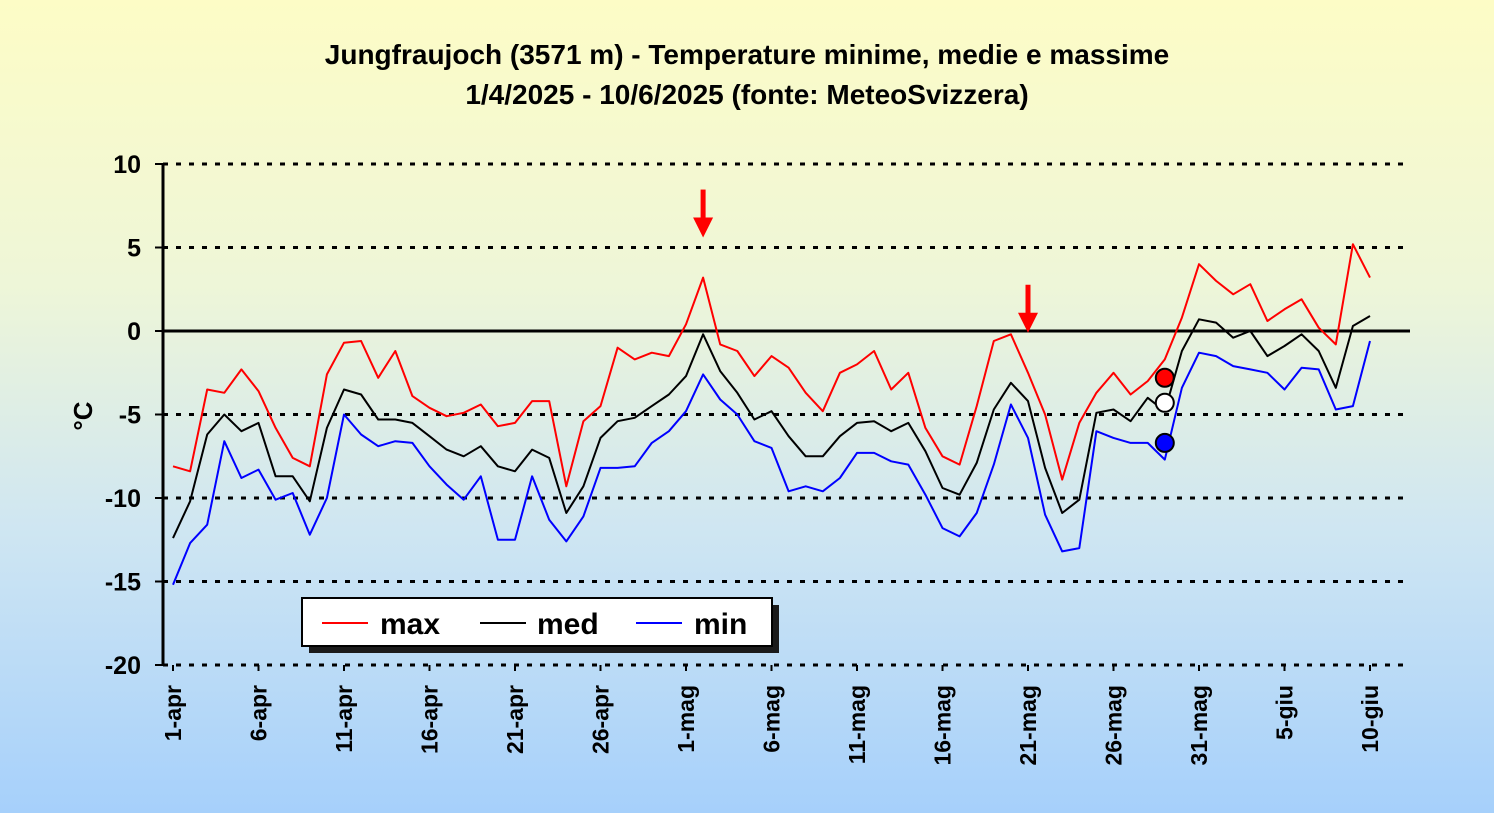  Describe the element at coordinates (1028, 725) in the screenshot. I see `x-tick-label: 21-mag` at that location.